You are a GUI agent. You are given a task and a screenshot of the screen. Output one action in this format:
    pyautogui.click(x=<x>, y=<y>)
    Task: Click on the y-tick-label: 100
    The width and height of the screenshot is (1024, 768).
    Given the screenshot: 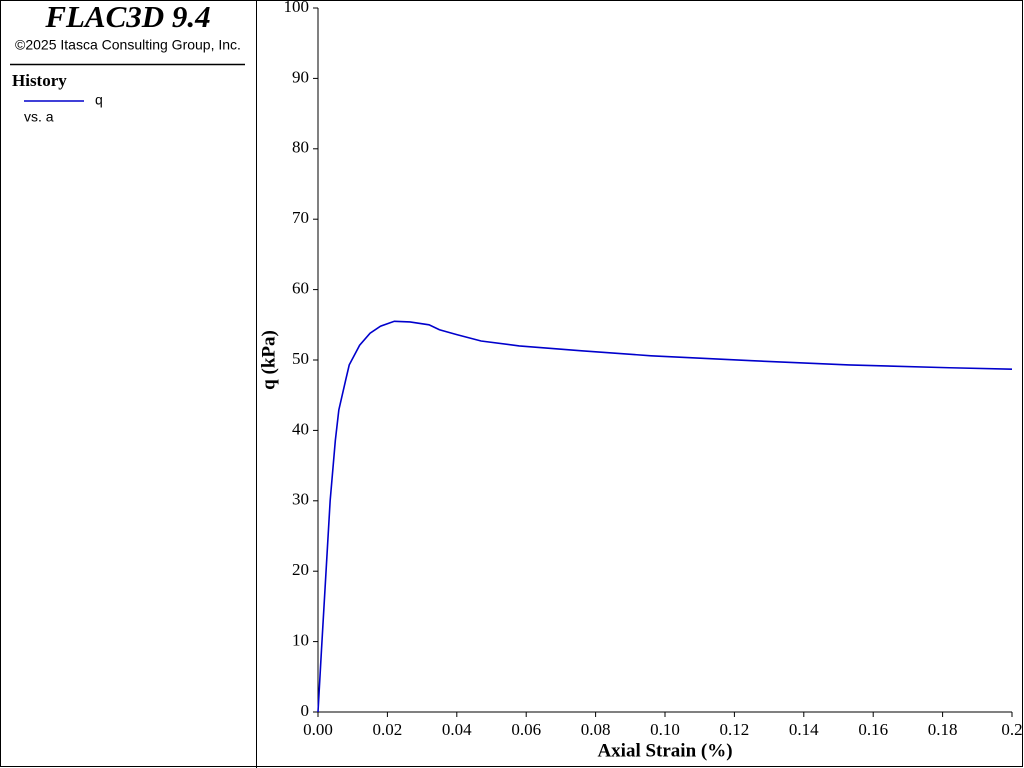 What is the action you would take?
    pyautogui.click(x=297, y=8)
    